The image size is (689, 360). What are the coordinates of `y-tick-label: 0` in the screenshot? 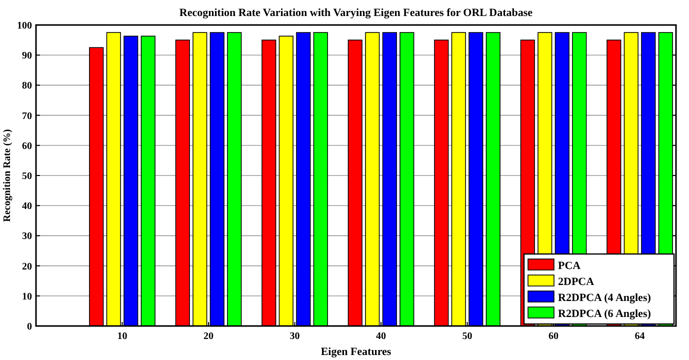 It's located at (29, 327).